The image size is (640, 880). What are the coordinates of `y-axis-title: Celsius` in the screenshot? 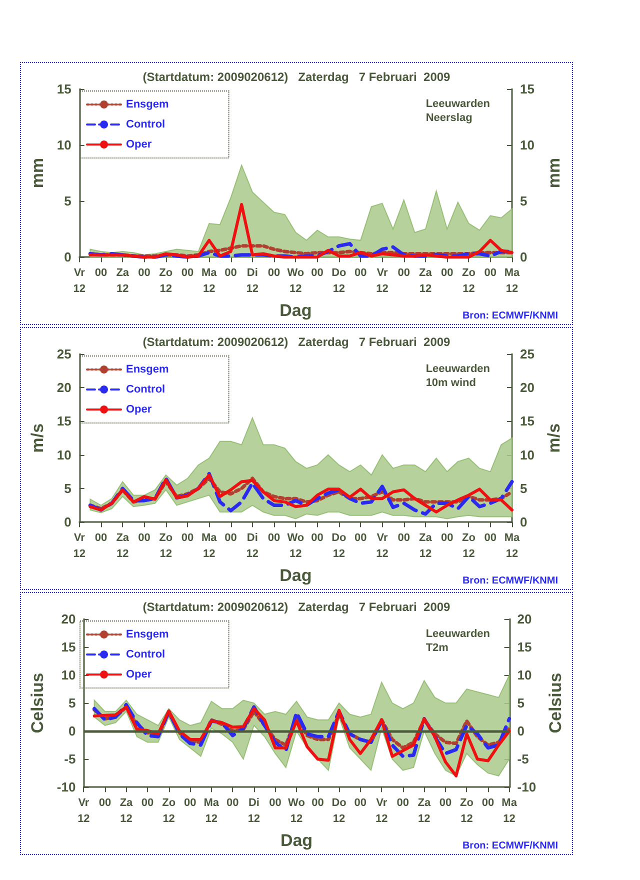 It's located at (37, 703).